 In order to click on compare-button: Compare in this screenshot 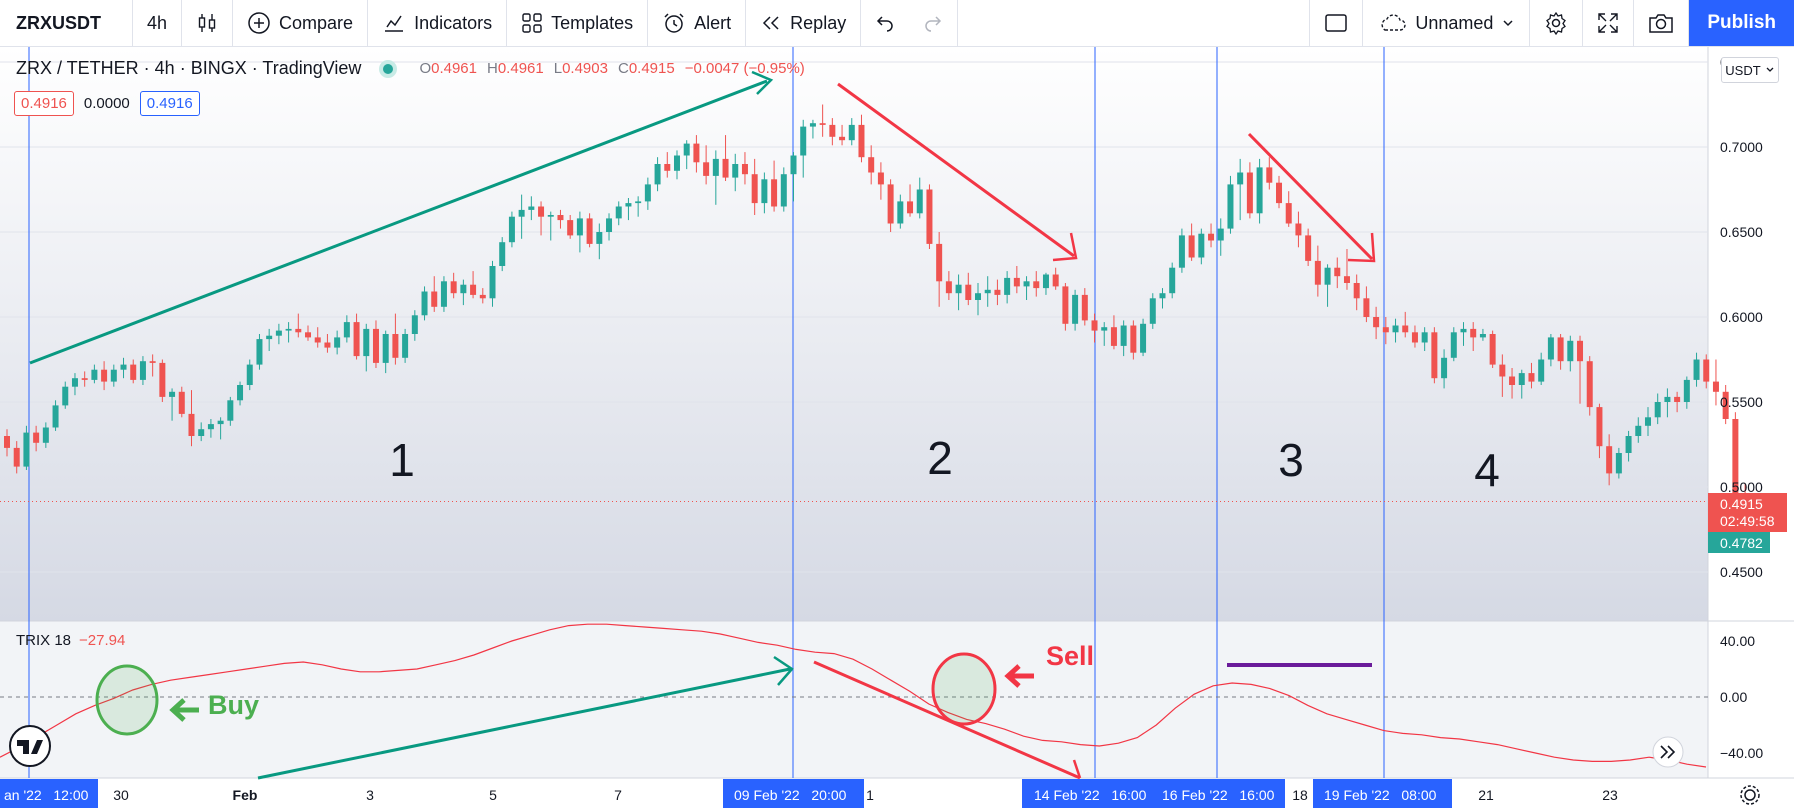, I will do `click(301, 23)`.